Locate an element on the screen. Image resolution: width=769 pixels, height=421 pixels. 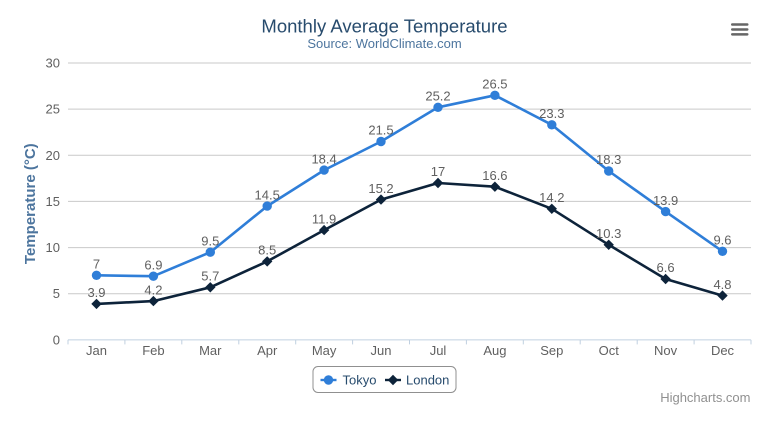
svg-text: Aug is located at coordinates (494, 350).